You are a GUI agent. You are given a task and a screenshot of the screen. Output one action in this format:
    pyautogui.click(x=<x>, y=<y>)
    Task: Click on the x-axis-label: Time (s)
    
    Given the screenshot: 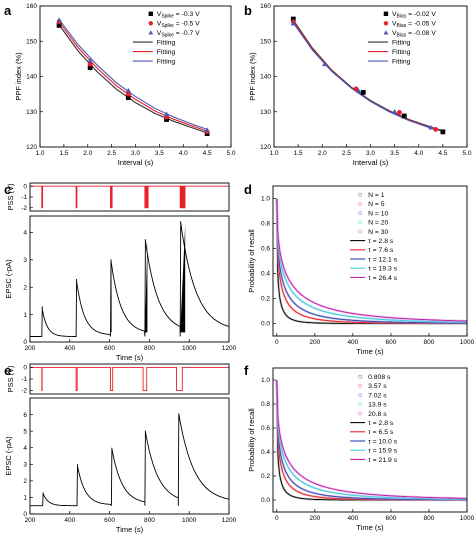 What is the action you would take?
    pyautogui.click(x=370, y=351)
    